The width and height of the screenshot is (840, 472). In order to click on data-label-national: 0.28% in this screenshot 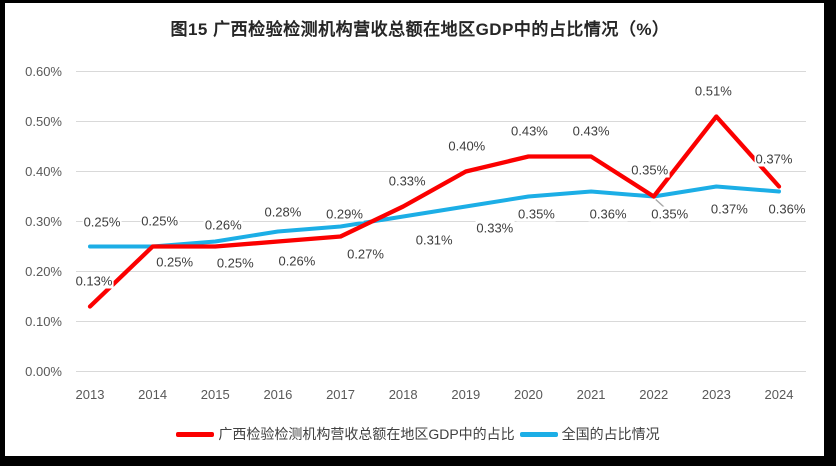, I will do `click(283, 211)`.